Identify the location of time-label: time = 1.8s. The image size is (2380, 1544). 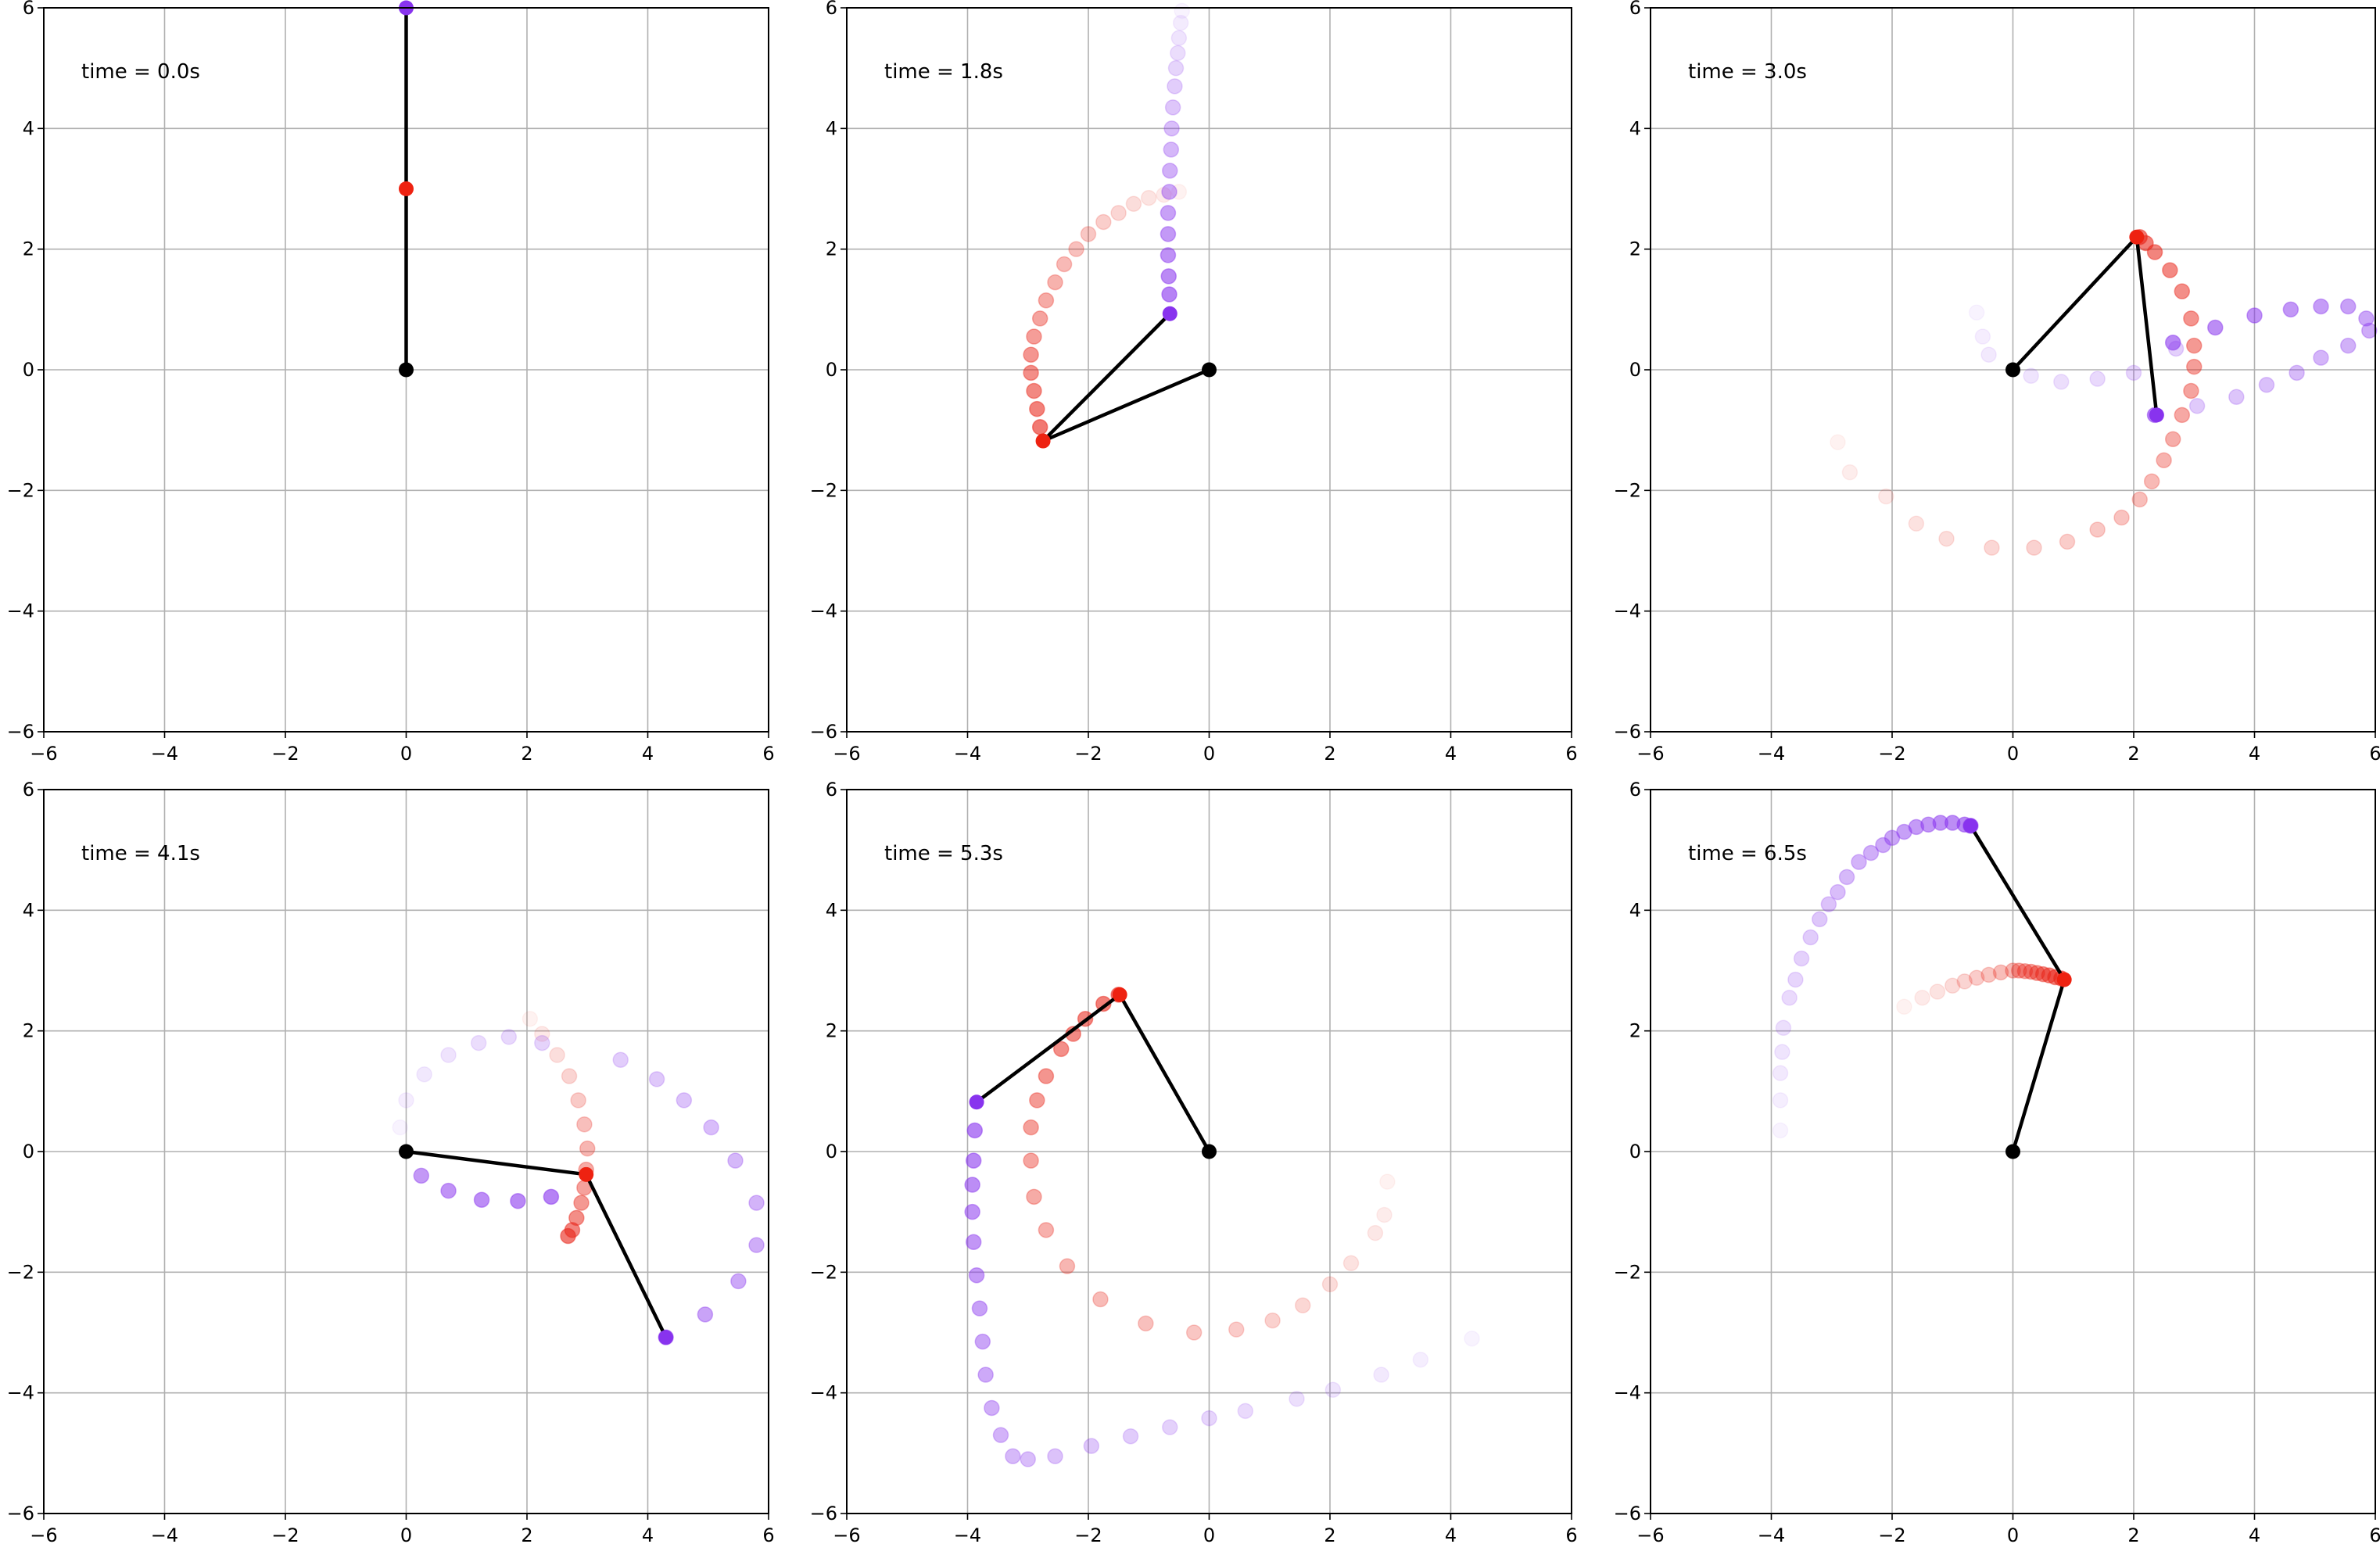
(943, 72).